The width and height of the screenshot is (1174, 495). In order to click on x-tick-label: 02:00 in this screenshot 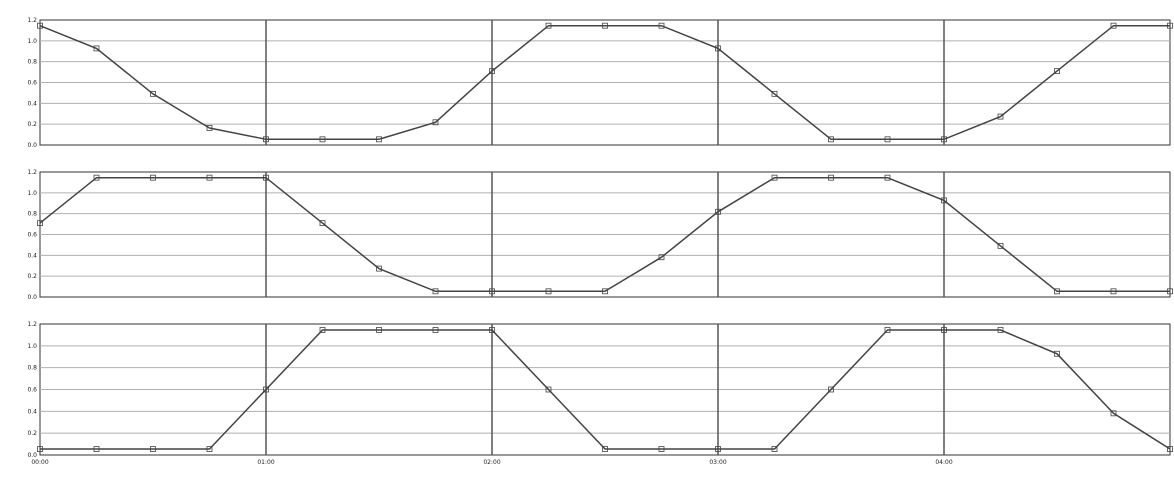, I will do `click(491, 462)`.